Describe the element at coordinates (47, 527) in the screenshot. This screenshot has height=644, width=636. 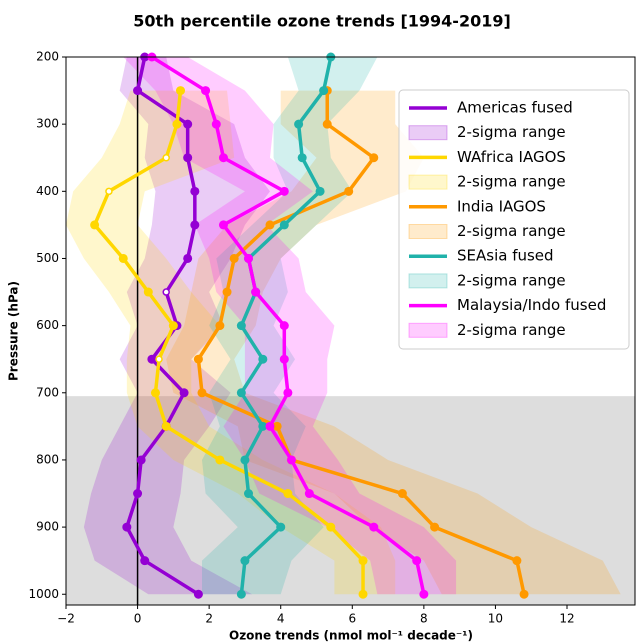
I see `y-tick-label: 900` at that location.